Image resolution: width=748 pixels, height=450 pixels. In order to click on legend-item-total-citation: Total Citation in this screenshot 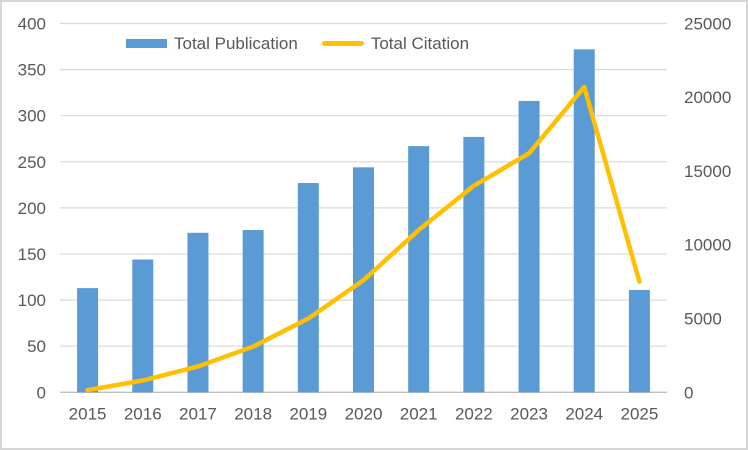, I will do `click(395, 43)`.